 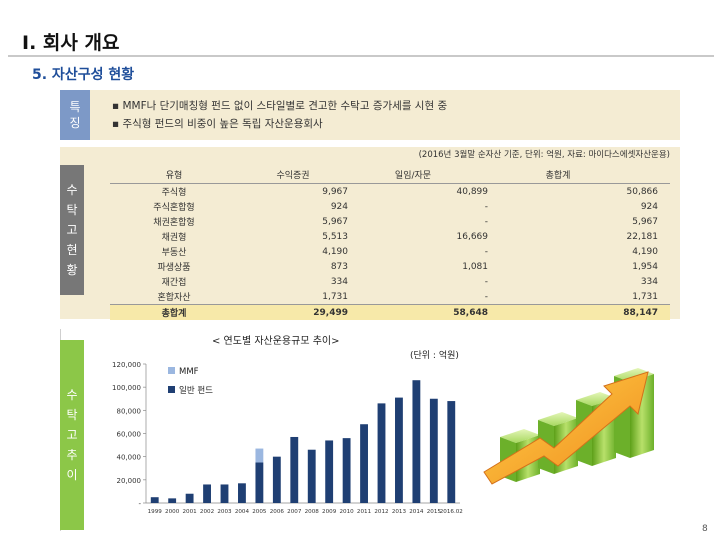 What do you see at coordinates (174, 238) in the screenshot?
I see `table-cell: 채권형` at bounding box center [174, 238].